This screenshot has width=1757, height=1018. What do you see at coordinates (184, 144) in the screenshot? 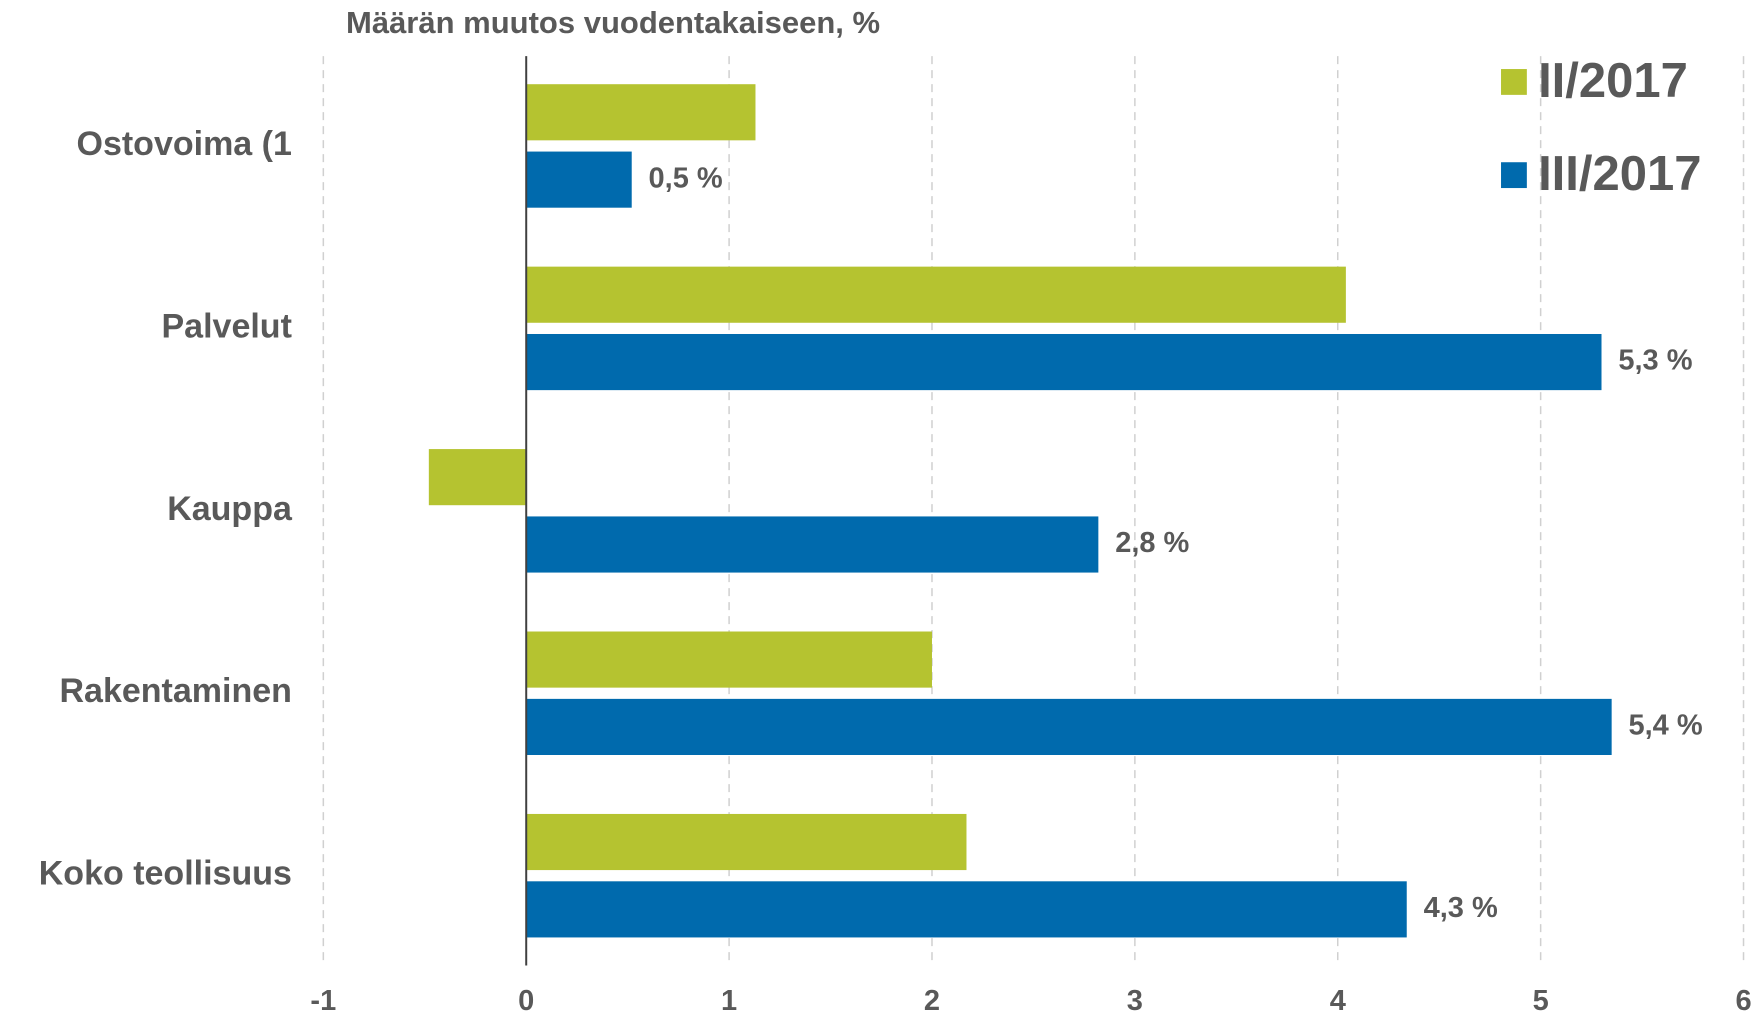
I see `category-label: Ostovoima (1` at bounding box center [184, 144].